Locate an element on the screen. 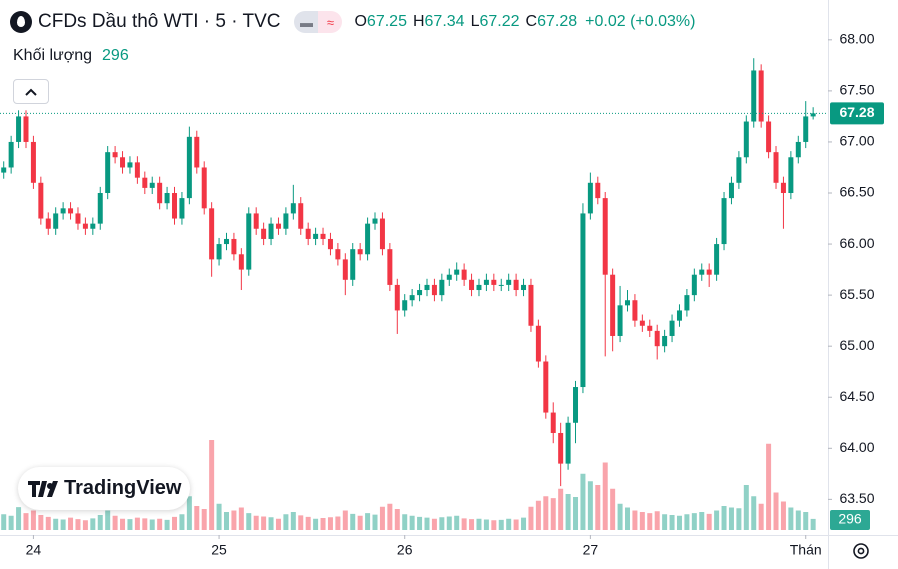 This screenshot has width=898, height=569. ohlc-key: C is located at coordinates (531, 21).